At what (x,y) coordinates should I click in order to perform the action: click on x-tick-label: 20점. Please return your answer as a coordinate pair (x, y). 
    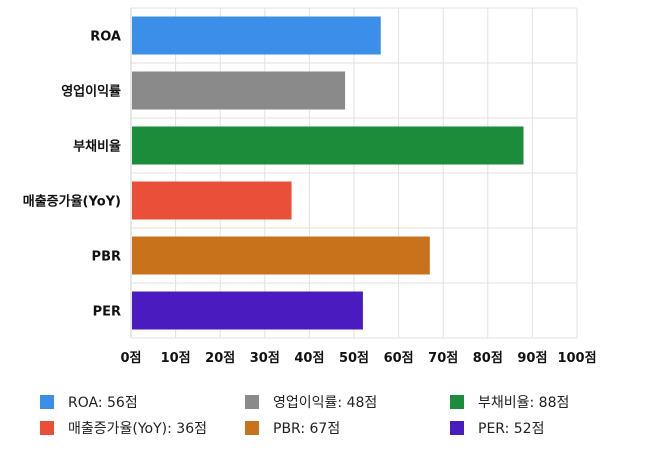
    Looking at the image, I should click on (220, 358).